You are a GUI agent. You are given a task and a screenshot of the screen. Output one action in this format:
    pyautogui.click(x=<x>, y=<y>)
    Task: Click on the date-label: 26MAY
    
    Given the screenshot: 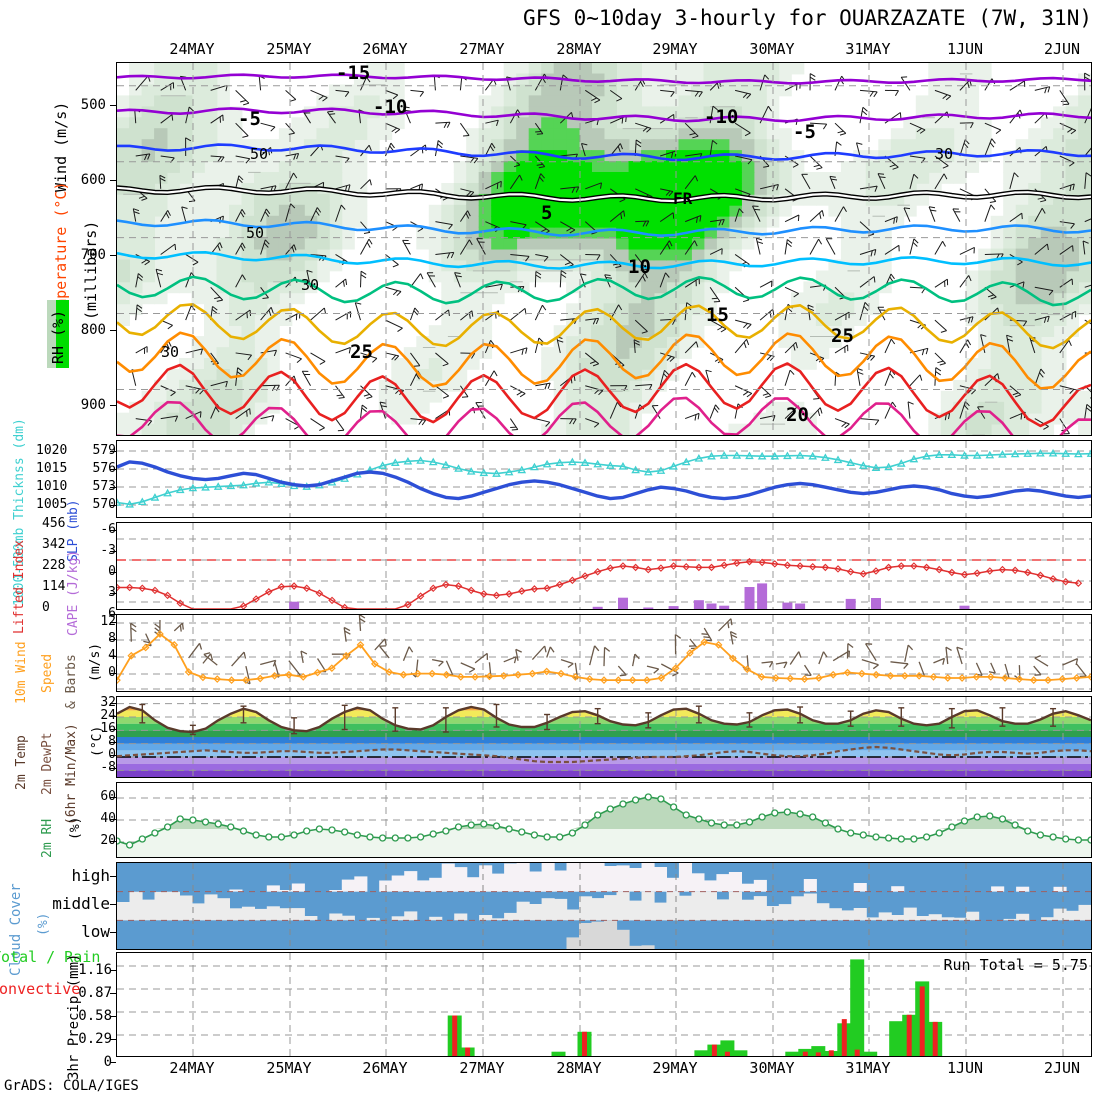 What is the action you would take?
    pyautogui.click(x=385, y=49)
    